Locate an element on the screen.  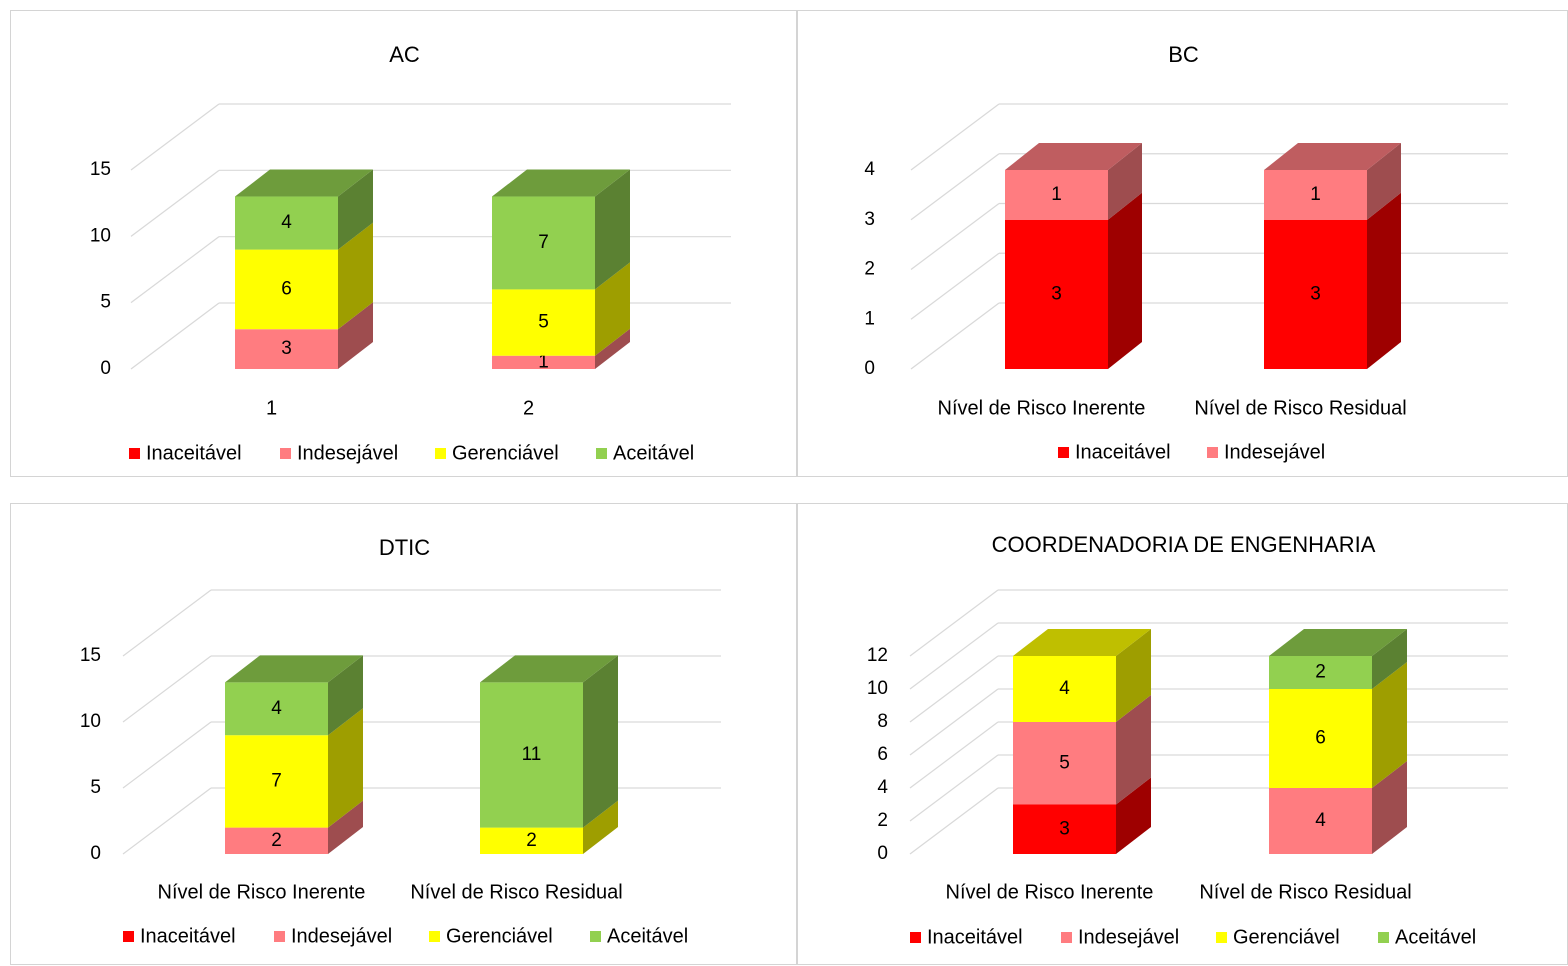
data-label: 7 is located at coordinates (276, 780).